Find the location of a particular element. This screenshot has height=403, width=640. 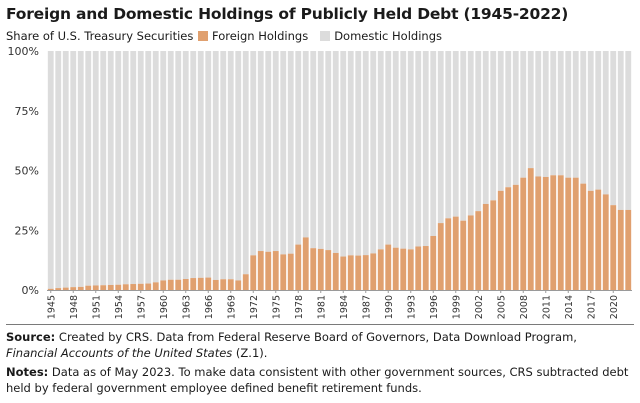

bar-domestic-2000 is located at coordinates (463, 136).